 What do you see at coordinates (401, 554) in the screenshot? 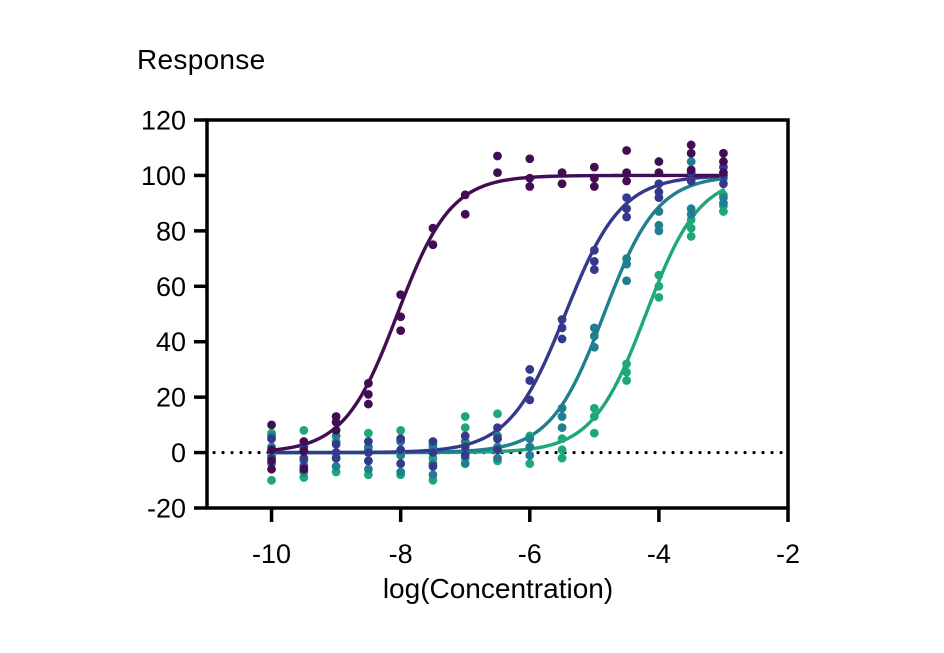
I see `x-tick-label: -8` at bounding box center [401, 554].